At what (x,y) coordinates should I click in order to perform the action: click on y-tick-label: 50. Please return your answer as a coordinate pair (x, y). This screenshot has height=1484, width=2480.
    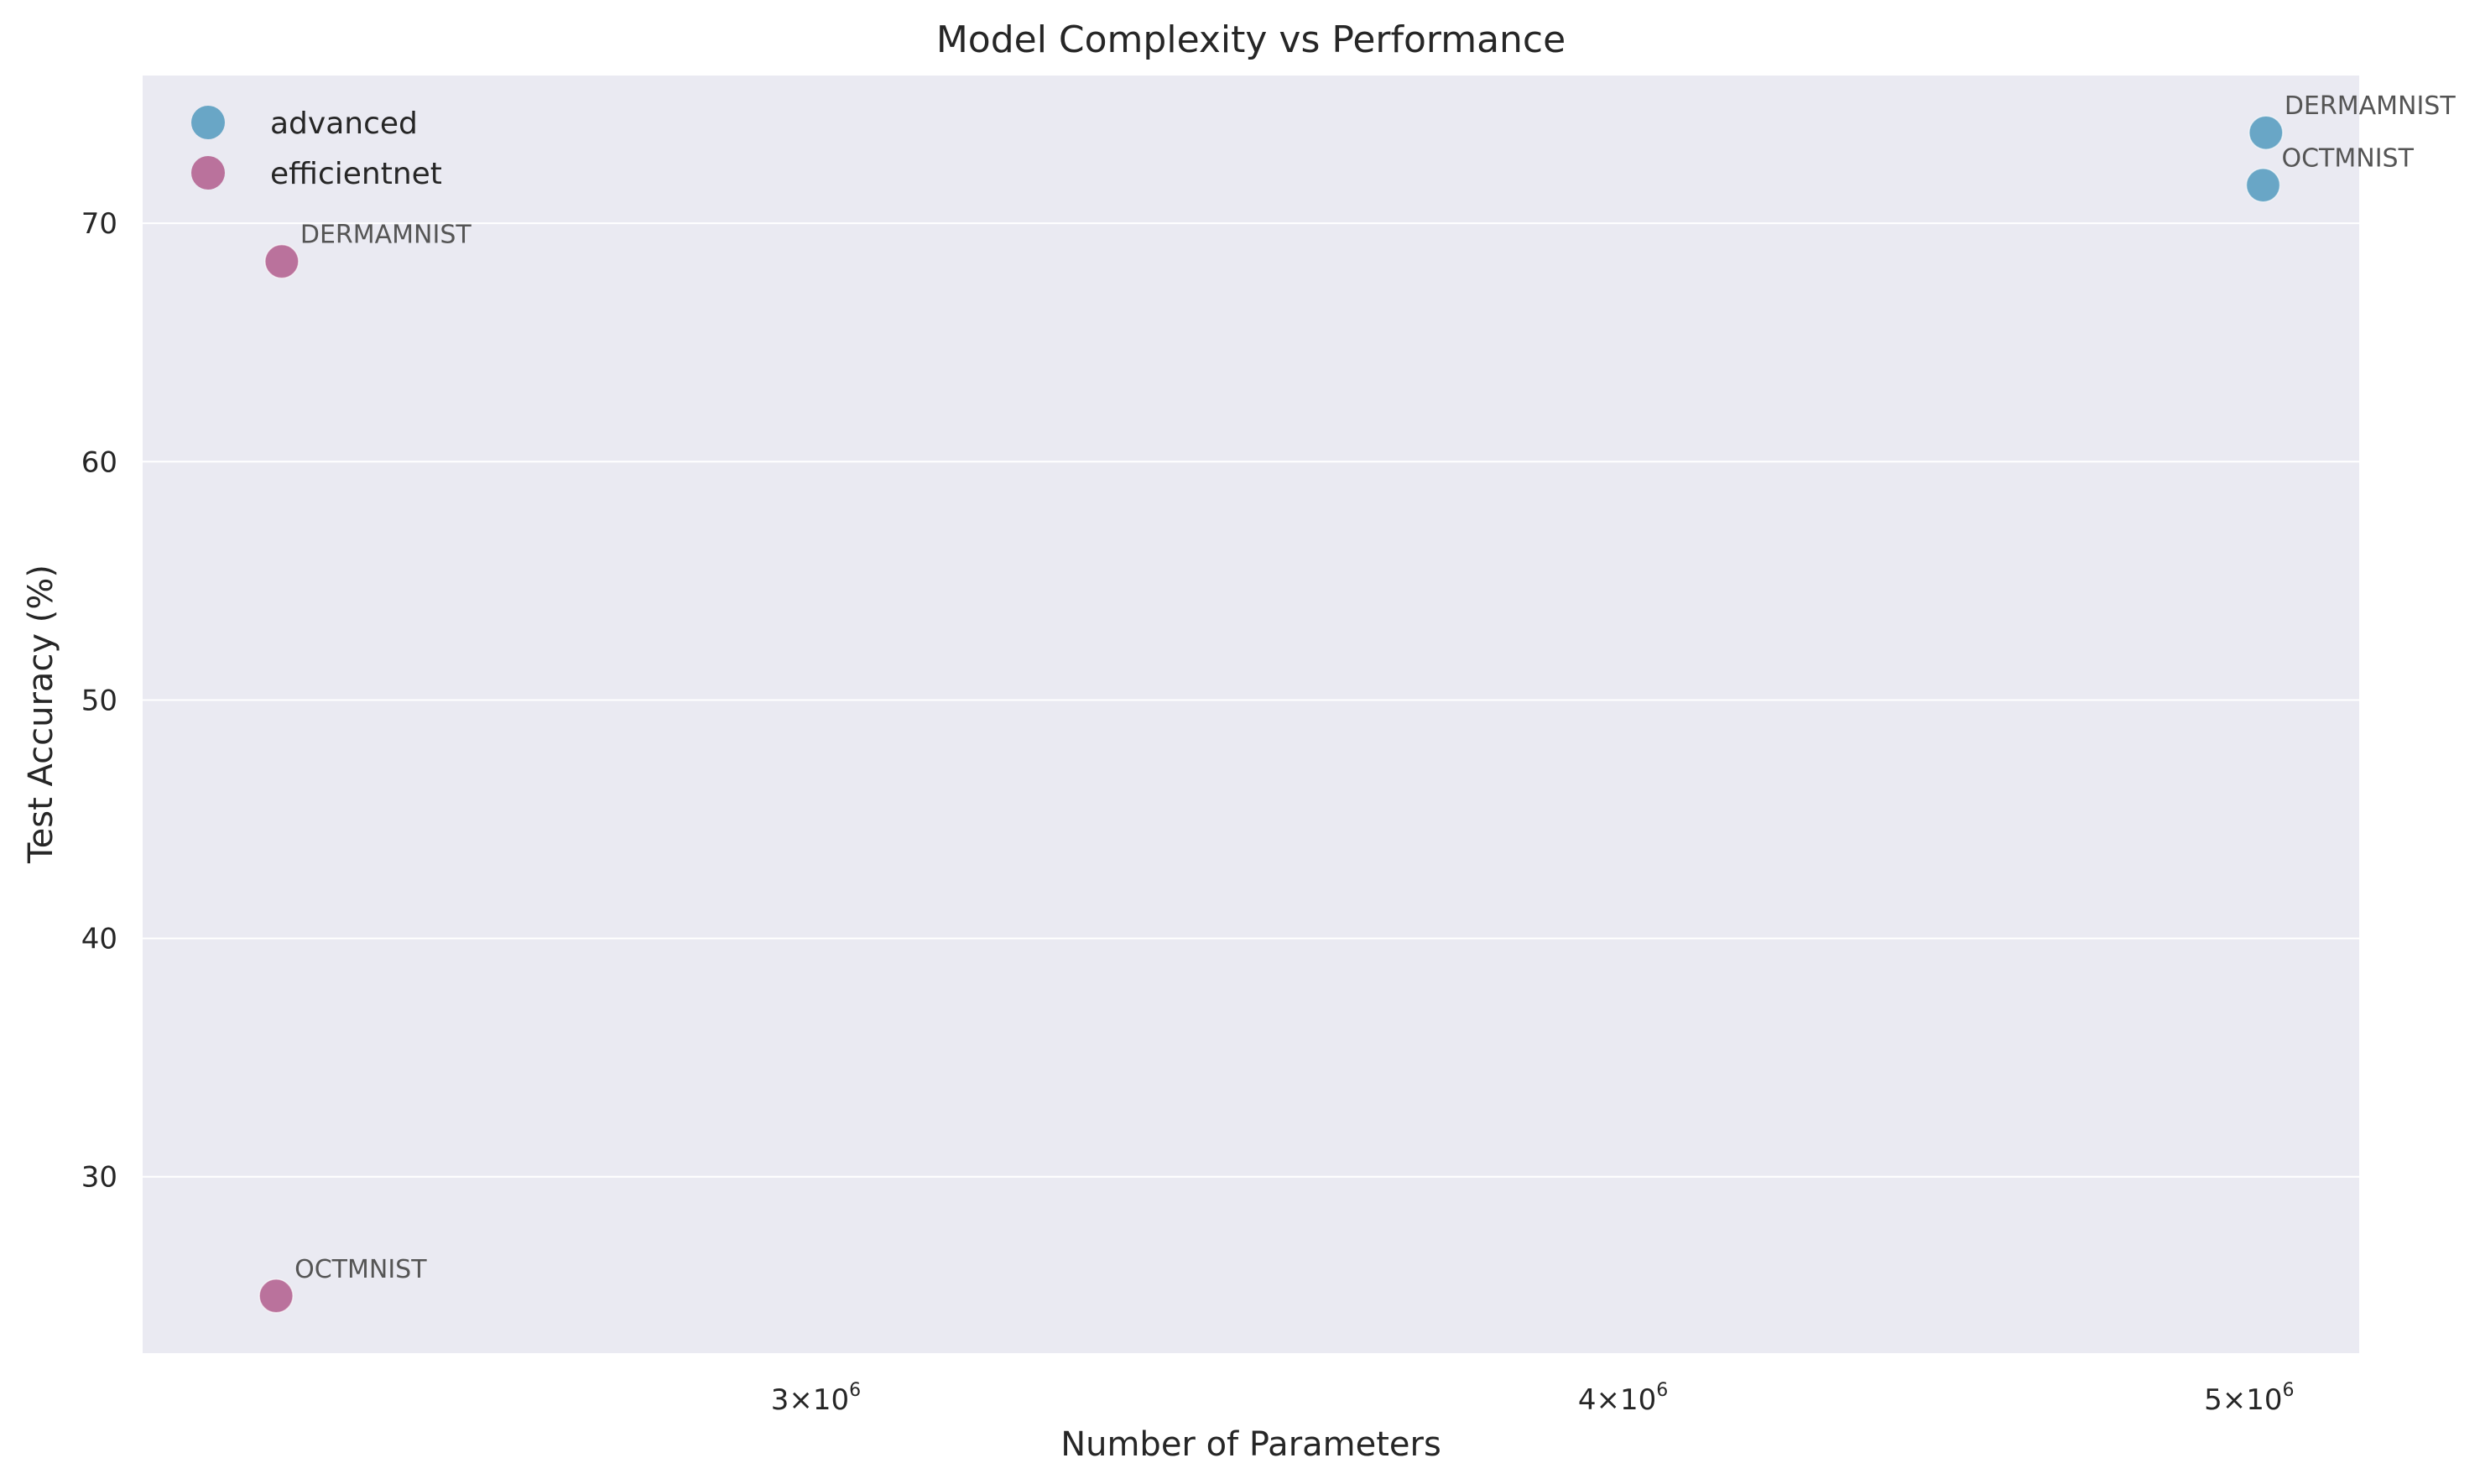
    Looking at the image, I should click on (99, 700).